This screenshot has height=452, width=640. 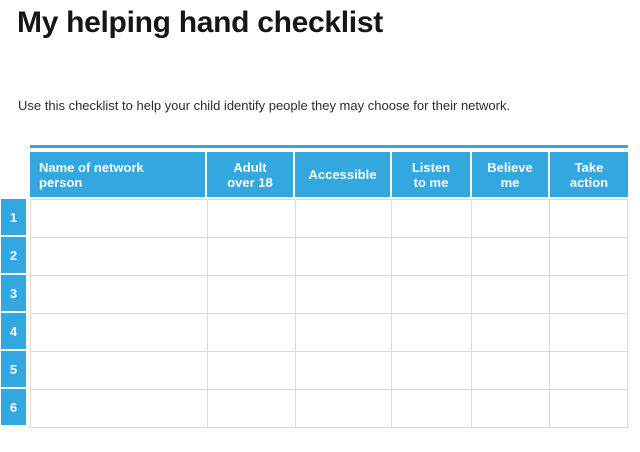 I want to click on row-number-4: 4, so click(x=13, y=331).